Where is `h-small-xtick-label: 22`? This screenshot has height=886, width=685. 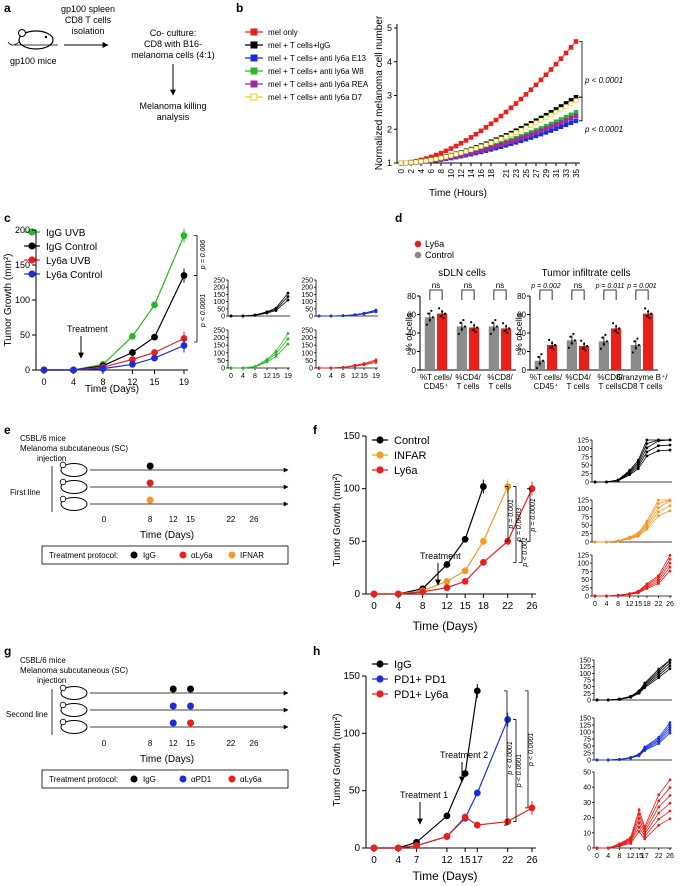
h-small-xtick-label: 22 is located at coordinates (659, 856).